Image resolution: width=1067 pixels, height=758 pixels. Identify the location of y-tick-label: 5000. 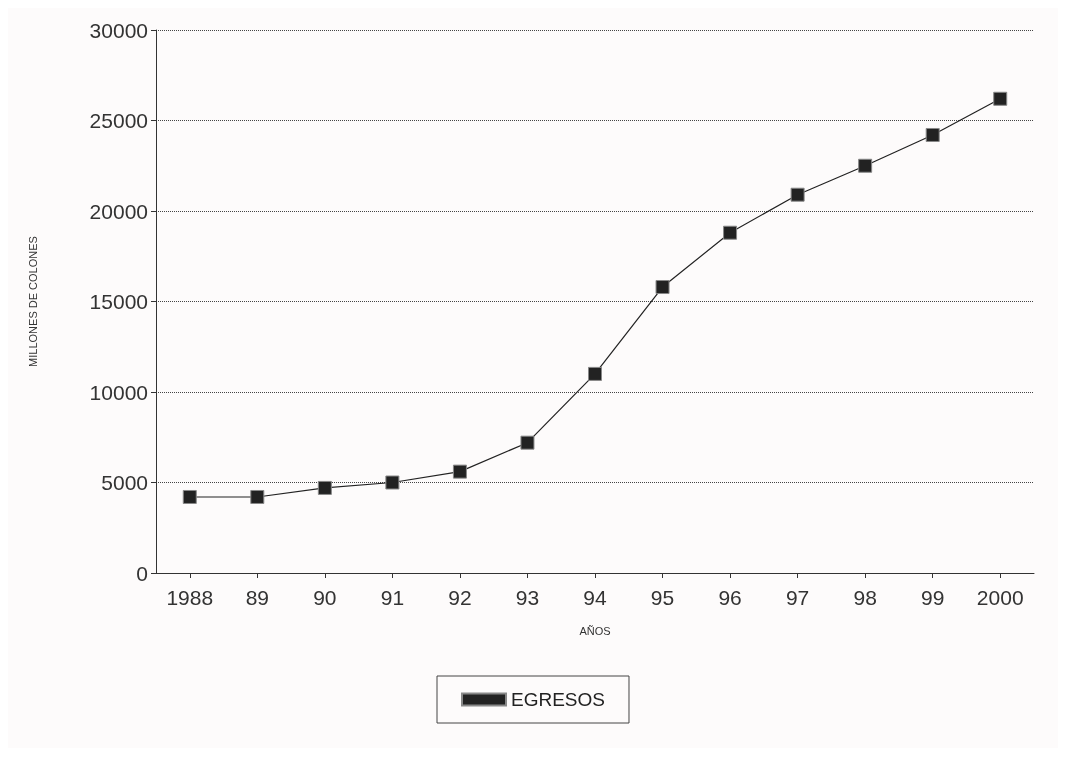
(124, 482).